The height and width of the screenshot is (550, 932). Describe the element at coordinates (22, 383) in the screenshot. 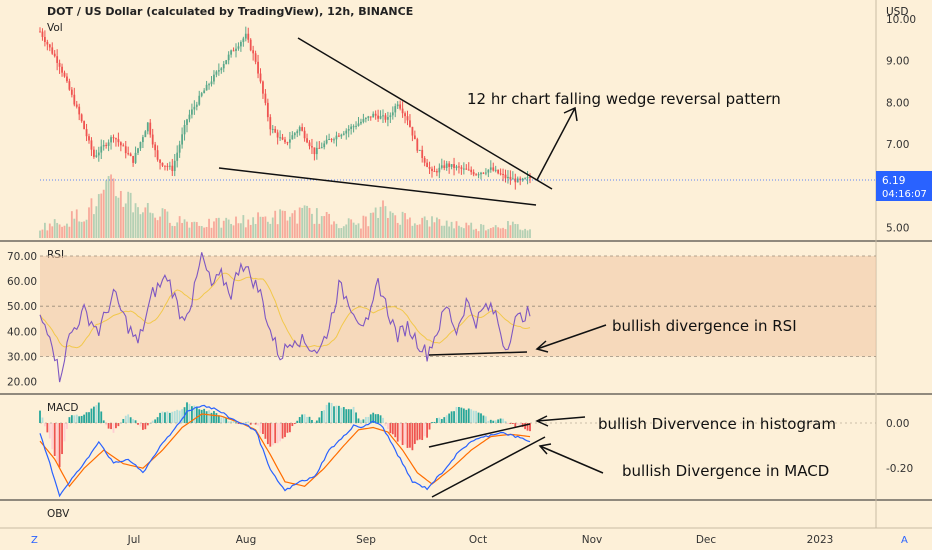

I see `rsi-tick-label: 20.00` at that location.